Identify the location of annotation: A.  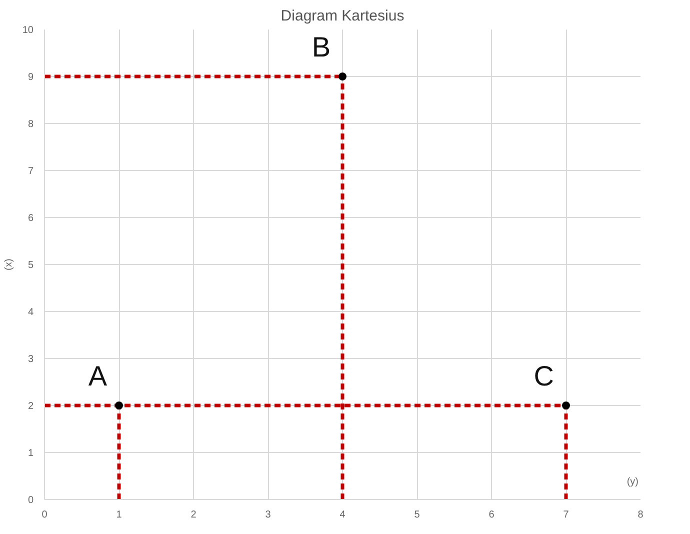
(98, 376).